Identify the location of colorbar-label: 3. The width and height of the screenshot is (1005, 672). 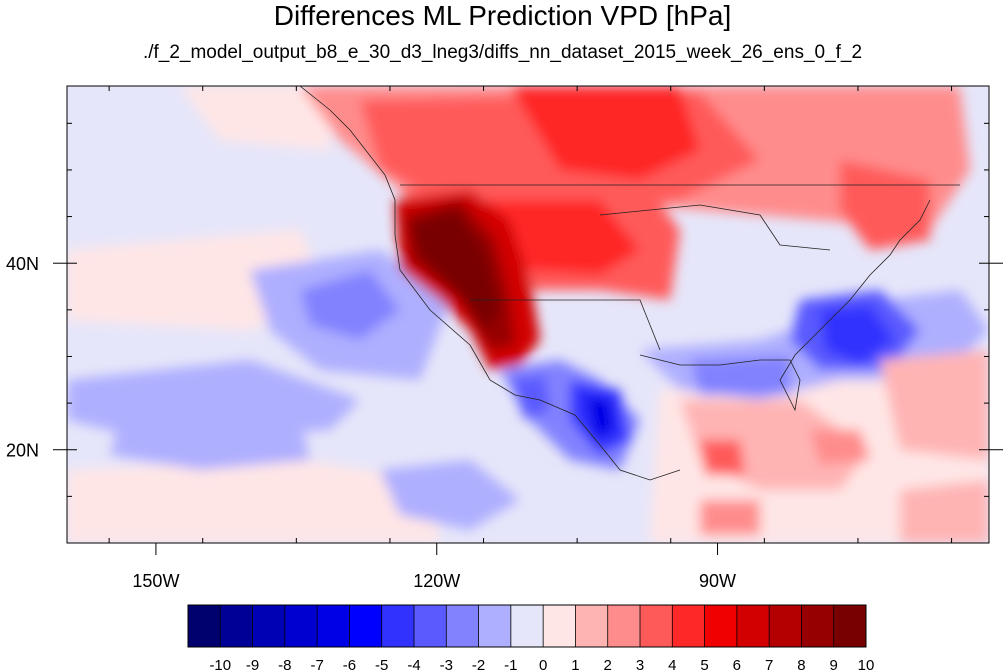
(640, 664).